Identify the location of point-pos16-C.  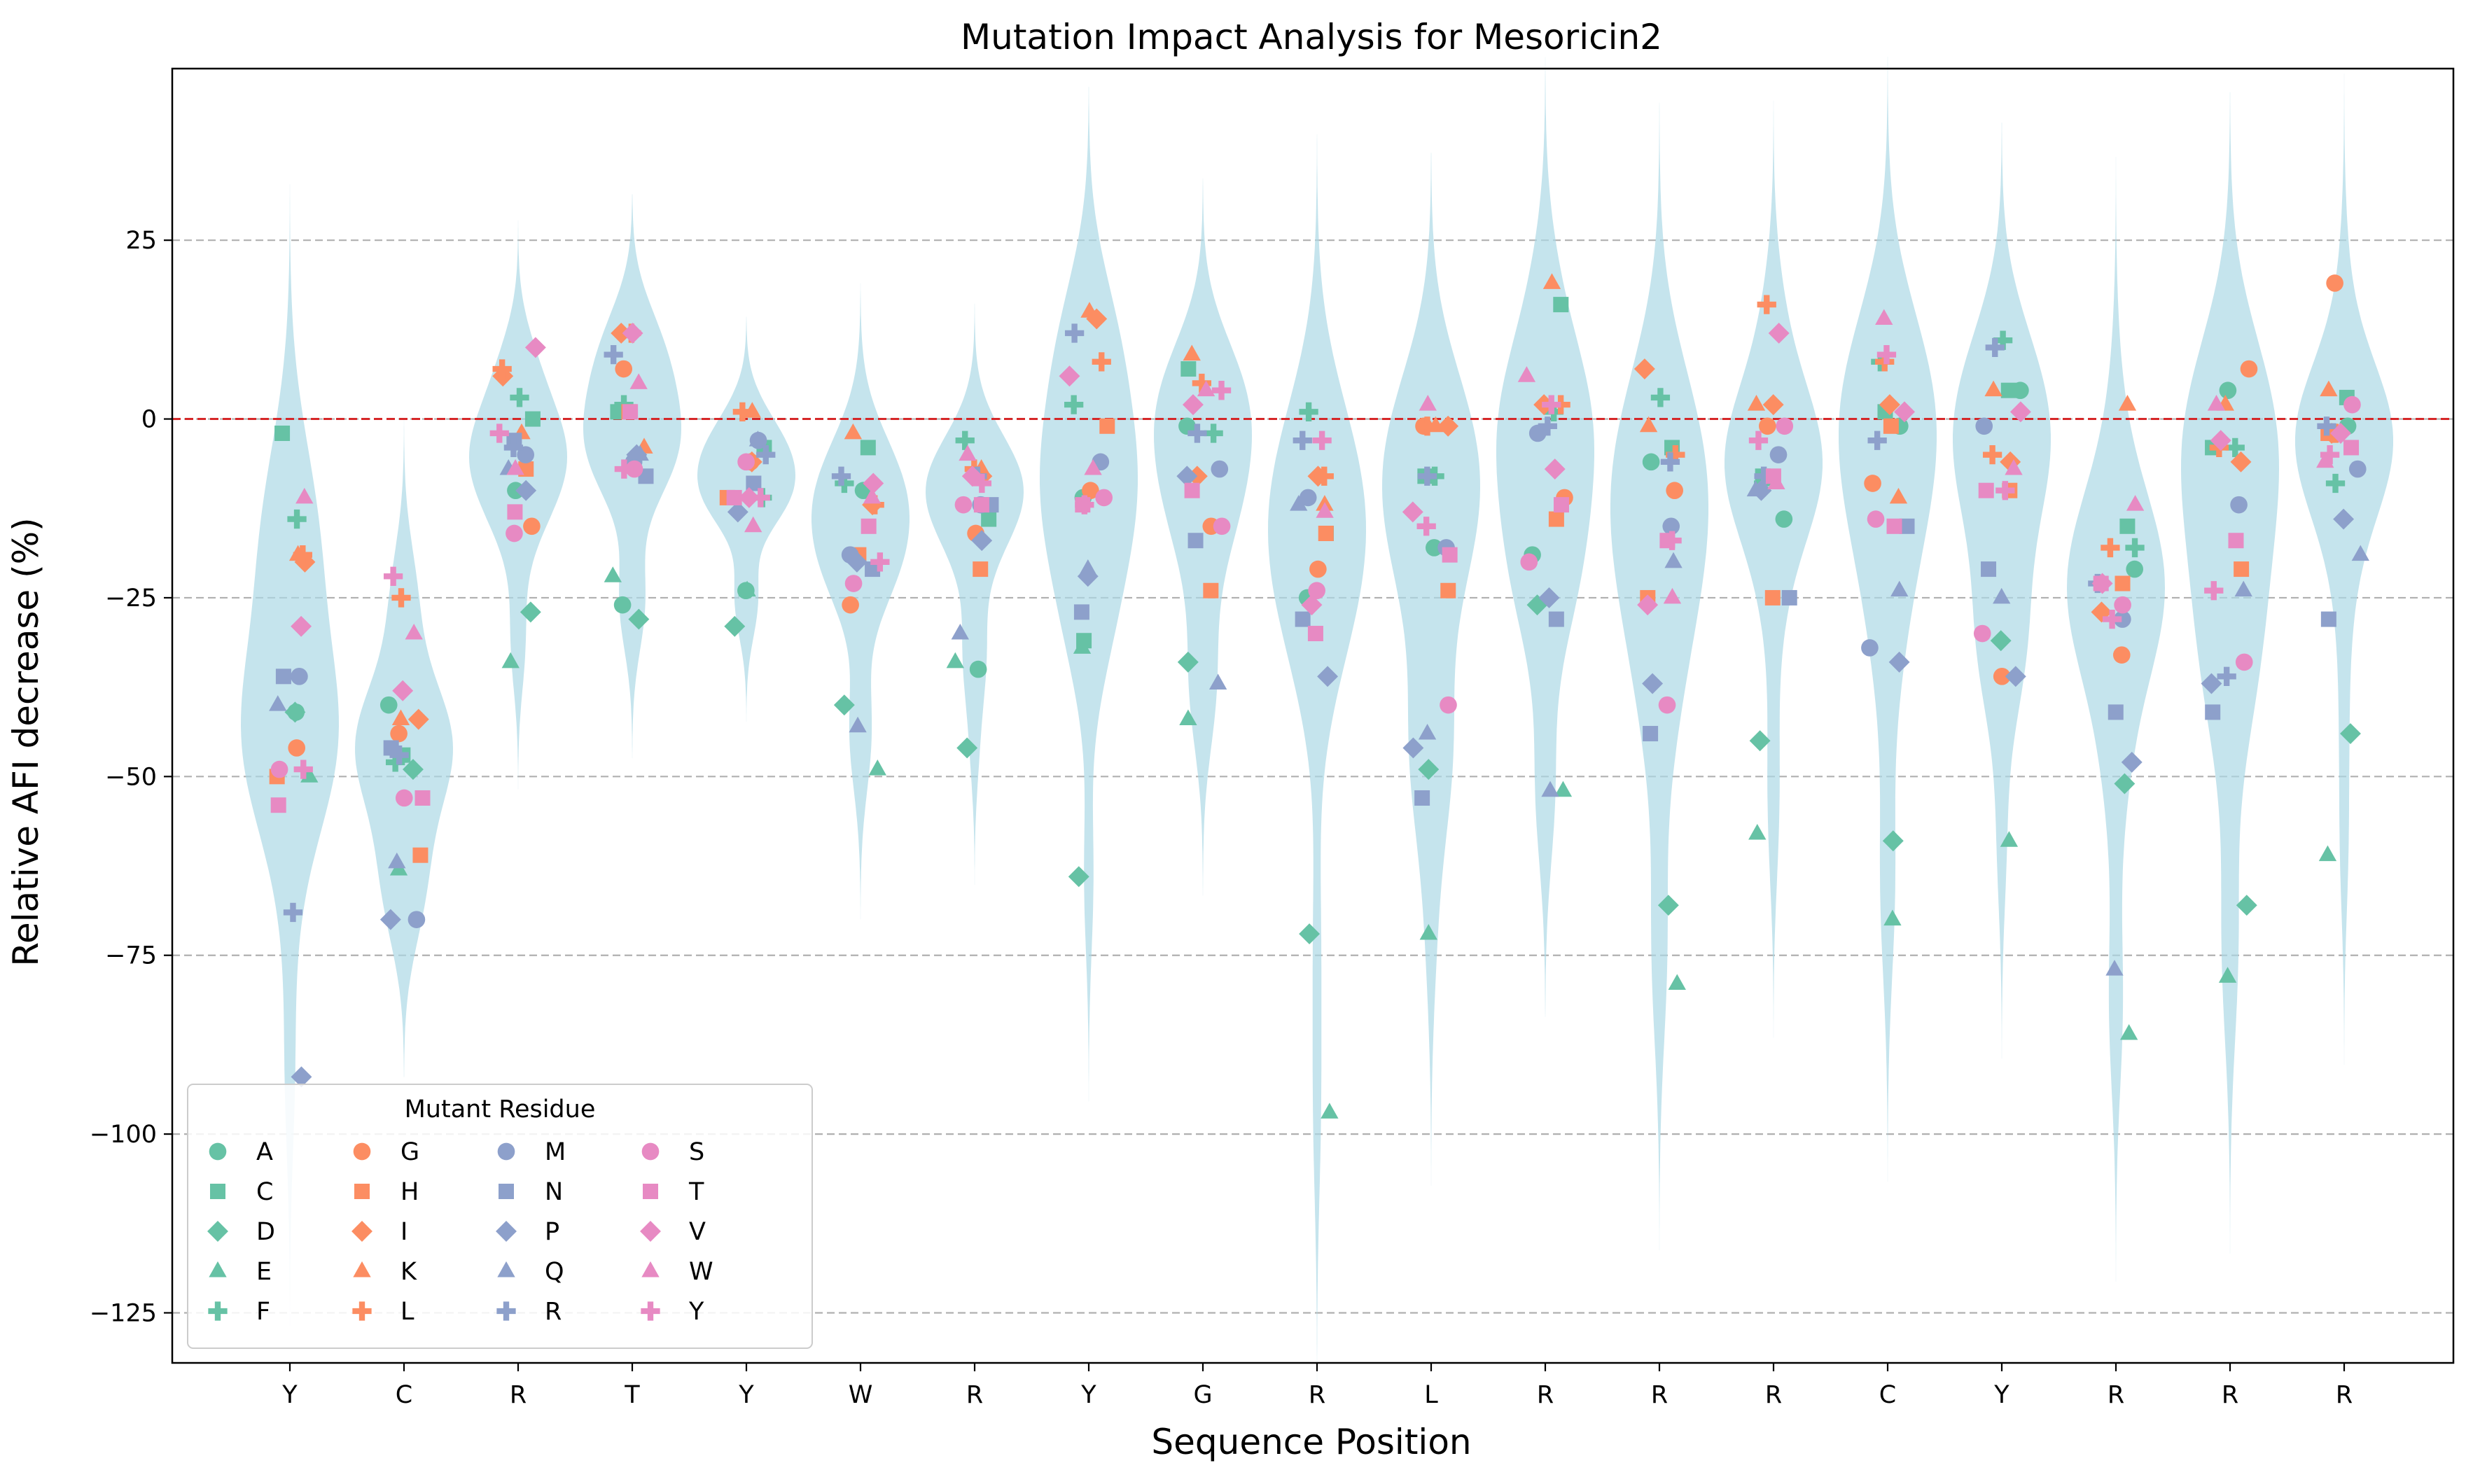
(2008, 390).